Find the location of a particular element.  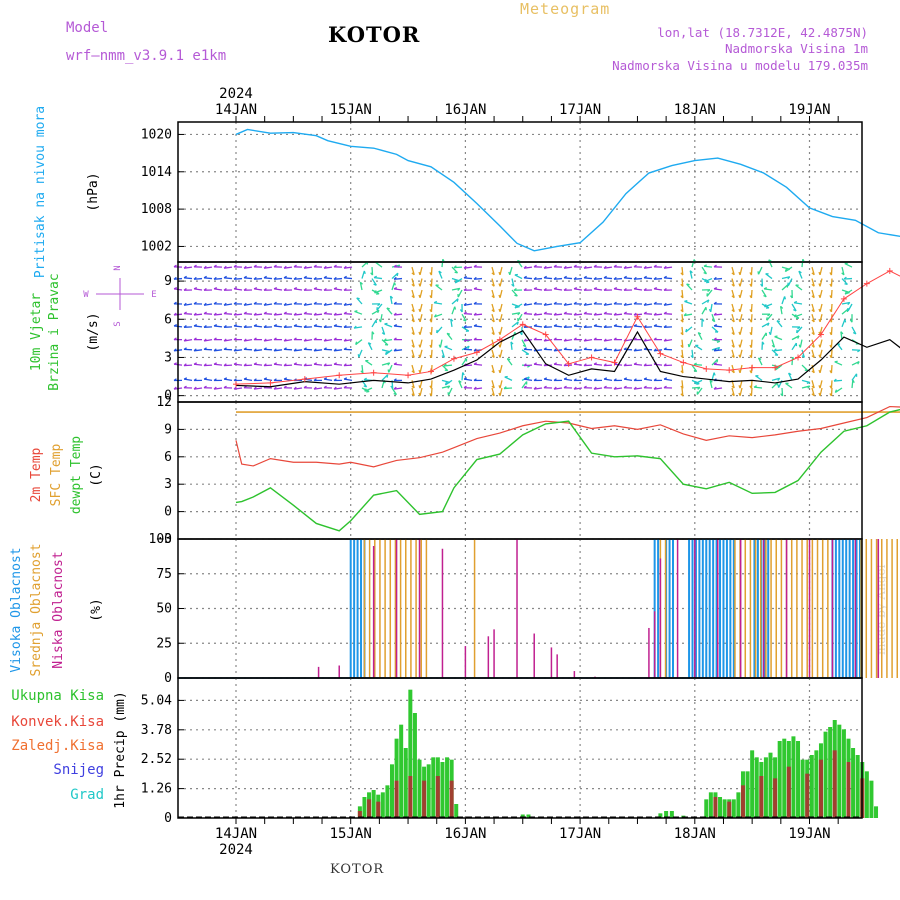

temp-ylabel-sfc: SFC Temp is located at coordinates (56, 475).